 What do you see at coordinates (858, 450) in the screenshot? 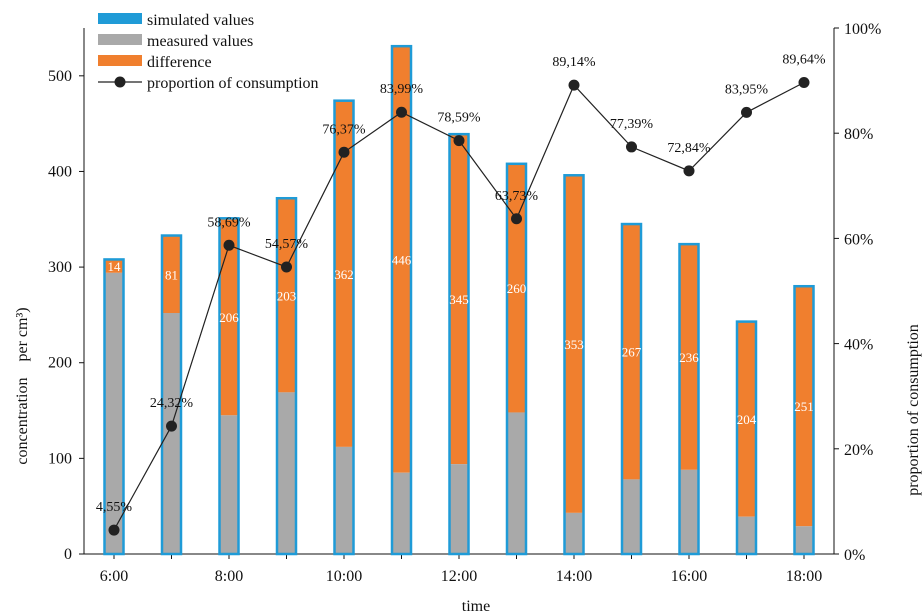
I see `y2-tick-label: 20%` at bounding box center [858, 450].